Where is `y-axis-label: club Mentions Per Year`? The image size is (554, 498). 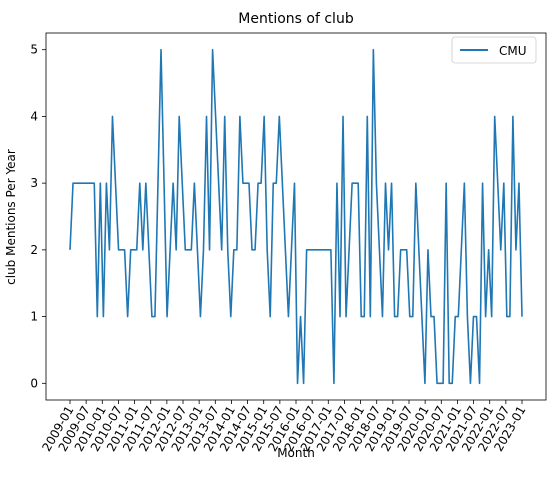
y-axis-label: club Mentions Per Year is located at coordinates (11, 217).